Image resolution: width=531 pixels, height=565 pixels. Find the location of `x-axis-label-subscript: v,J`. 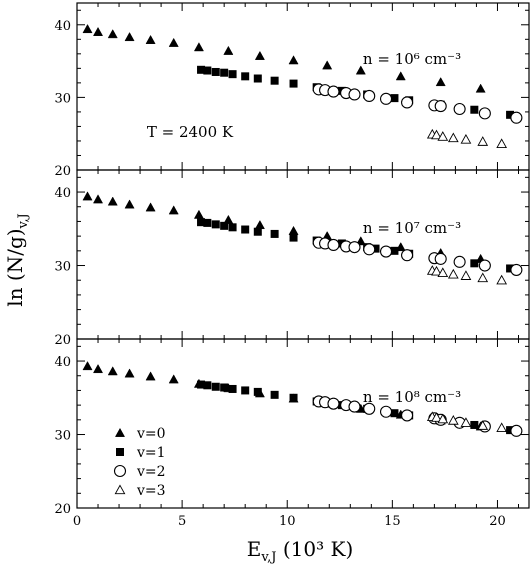

x-axis-label-subscript: v,J is located at coordinates (268, 557).